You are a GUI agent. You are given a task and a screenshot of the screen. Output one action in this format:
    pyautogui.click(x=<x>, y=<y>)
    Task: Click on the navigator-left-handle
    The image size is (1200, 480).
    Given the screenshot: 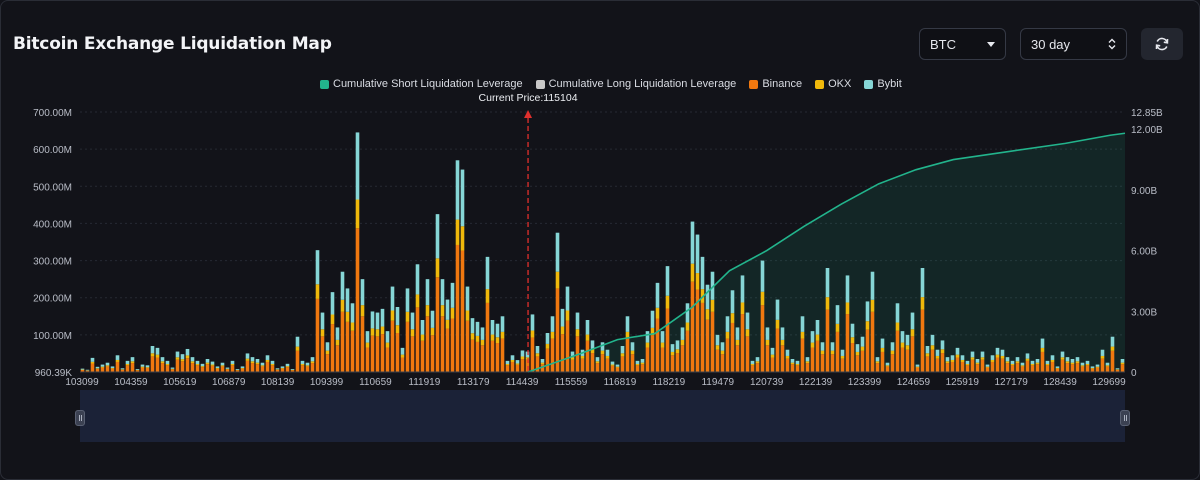 What is the action you would take?
    pyautogui.click(x=80, y=418)
    